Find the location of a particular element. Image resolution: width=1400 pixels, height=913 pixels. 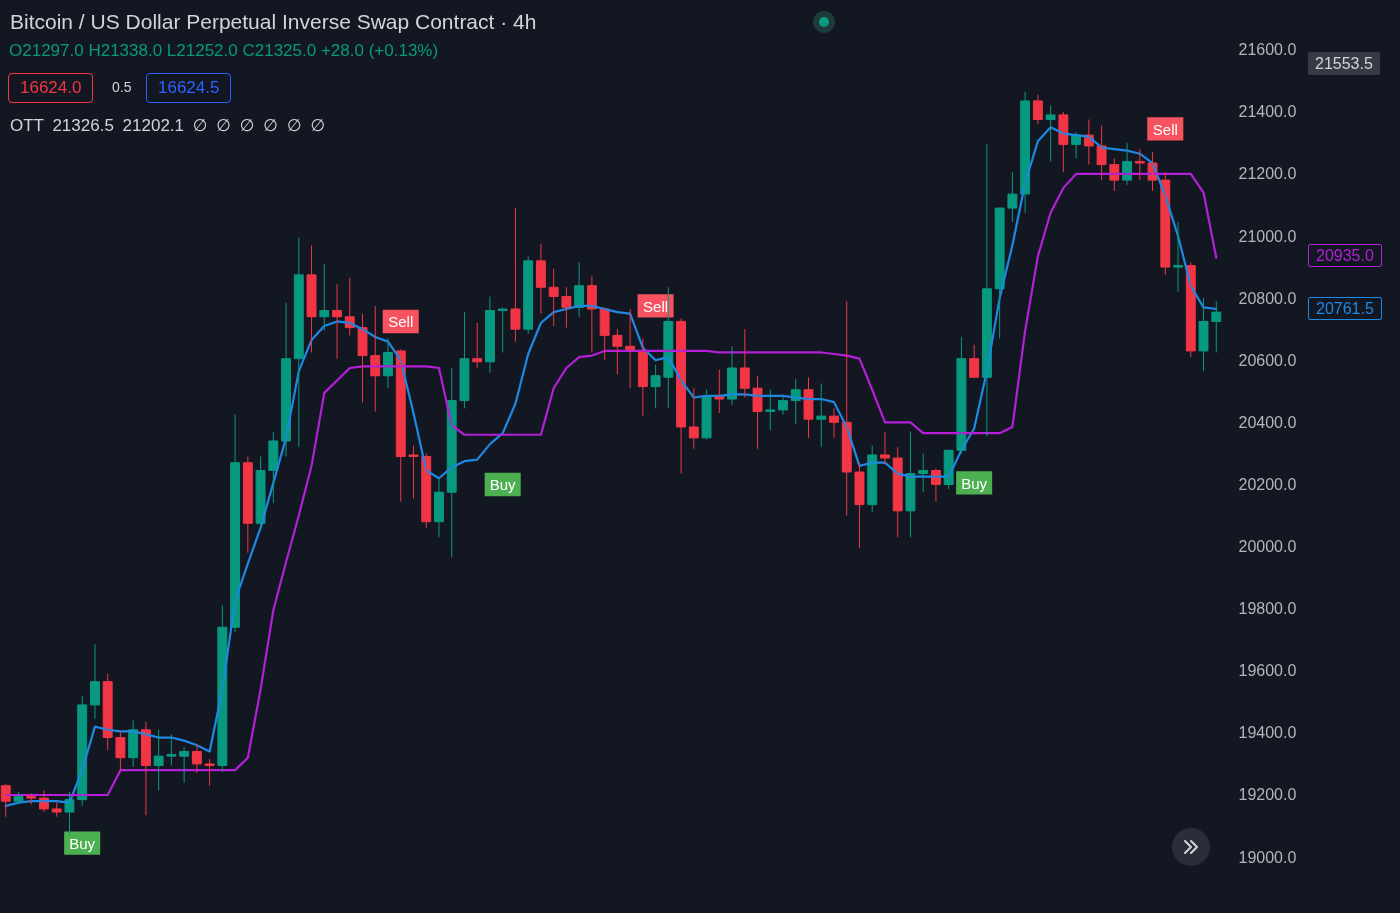

y-tick-label: 20400.0 is located at coordinates (1267, 422).